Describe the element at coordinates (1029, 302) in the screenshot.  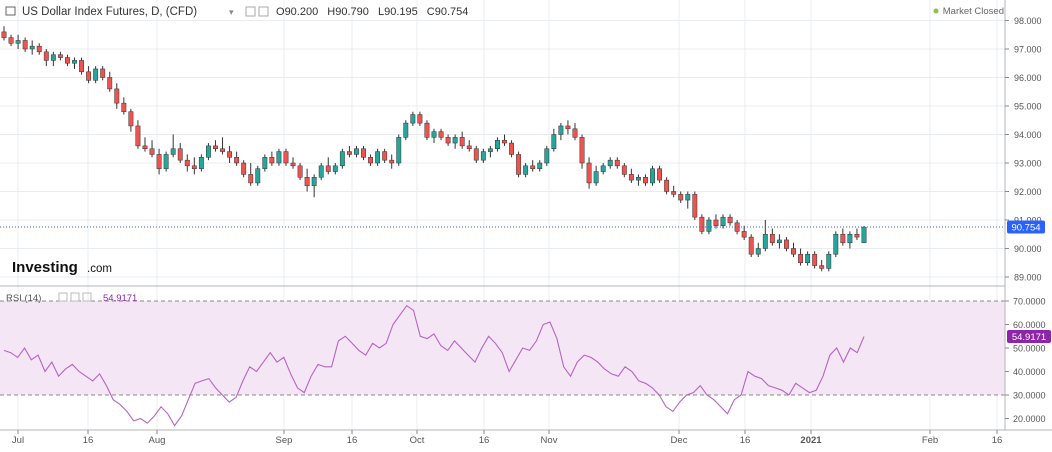
I see `rsi-tick-label: 70.0000` at that location.